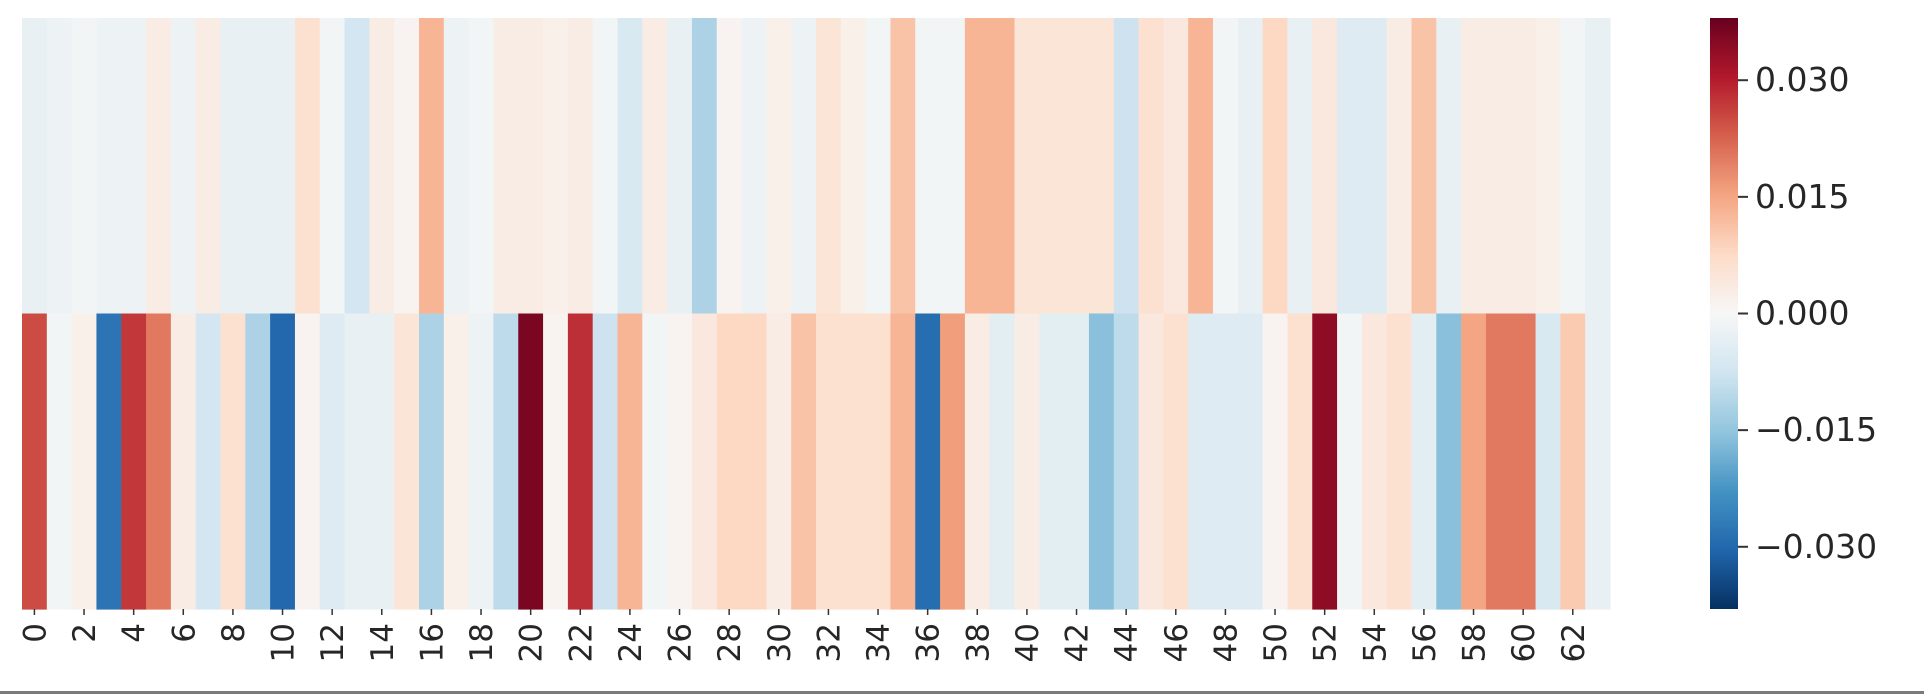 This screenshot has width=1924, height=694. Describe the element at coordinates (383, 642) in the screenshot. I see `x-tick-label: 14` at that location.